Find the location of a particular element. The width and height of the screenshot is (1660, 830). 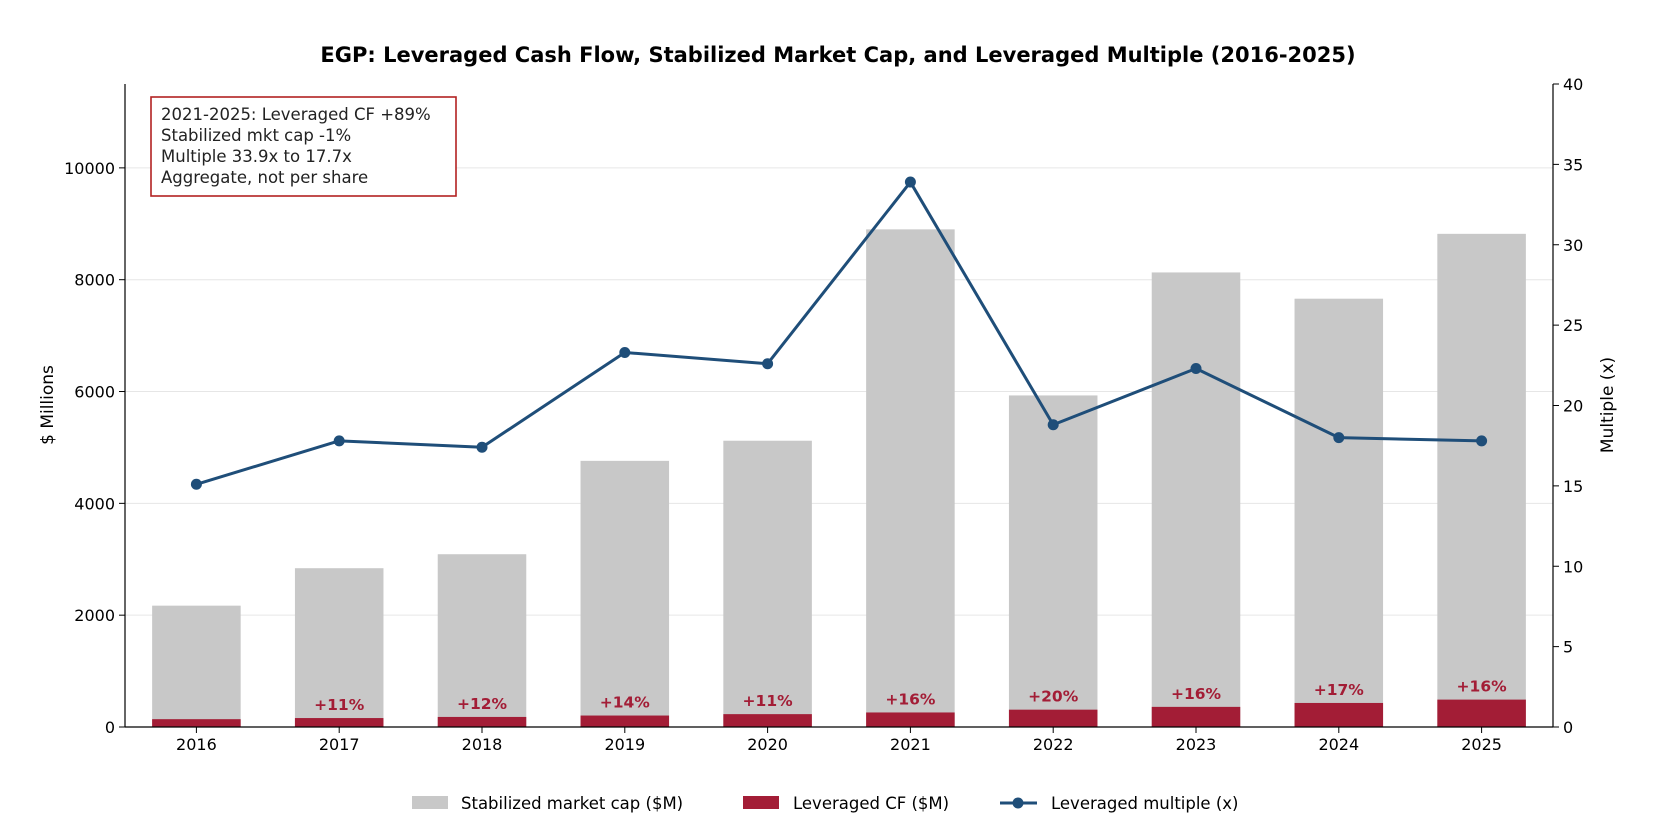

annotation-line: Aggregate, not per share is located at coordinates (264, 177).